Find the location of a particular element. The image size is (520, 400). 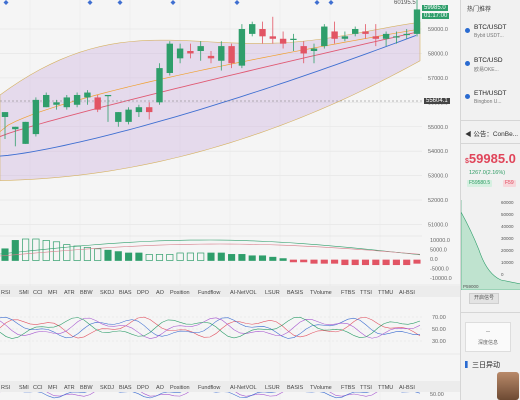

macd-tick-label: -5000.0 is located at coordinates (439, 270).